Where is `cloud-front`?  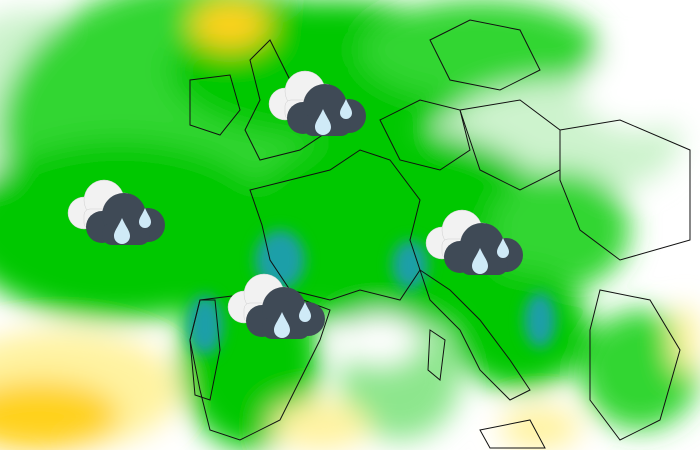
cloud-front is located at coordinates (285, 313).